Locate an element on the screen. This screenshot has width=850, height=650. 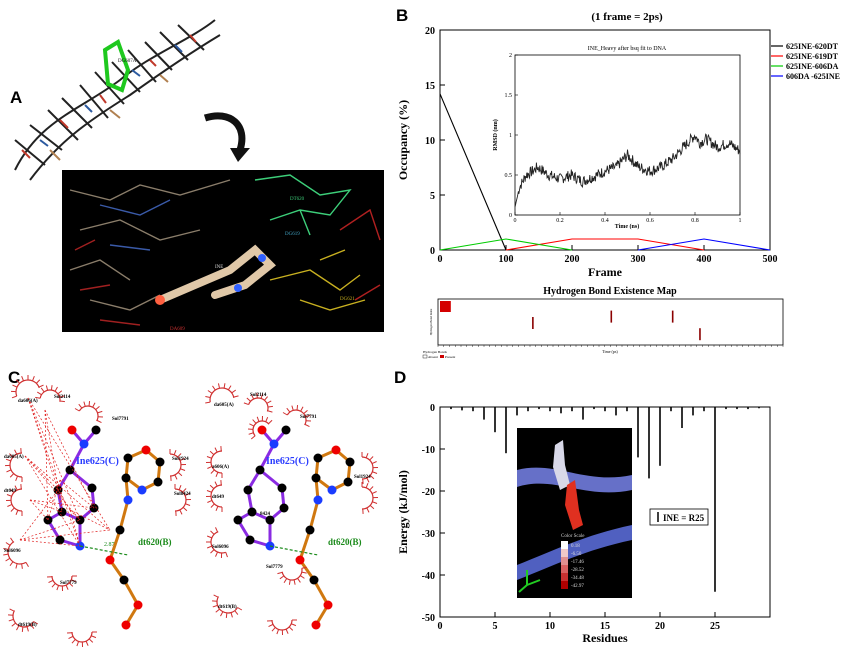
legend-present-swatch is located at coordinates (442, 356).